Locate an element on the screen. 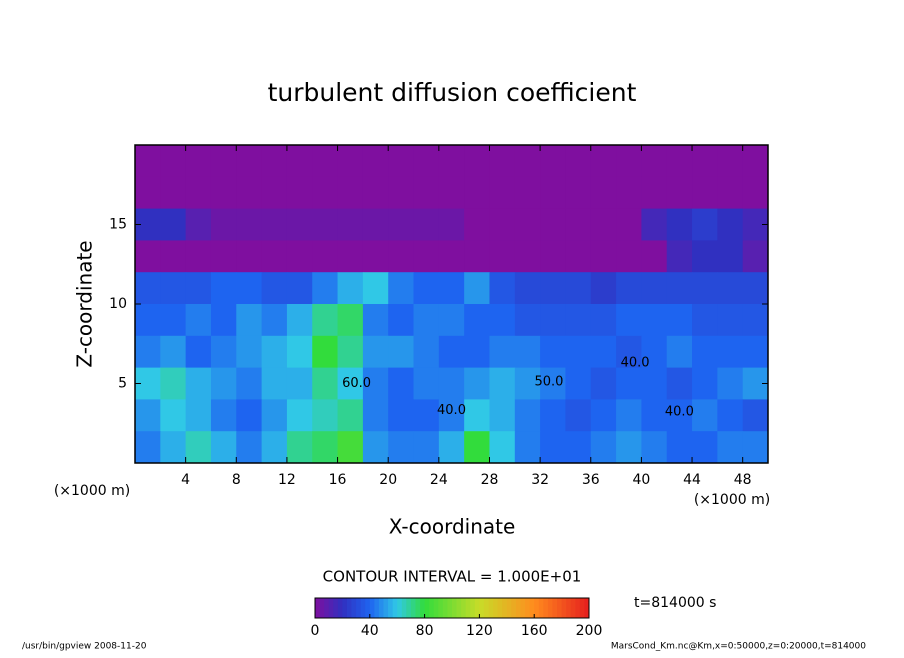  colorbar-tick-label: 40 is located at coordinates (370, 631).